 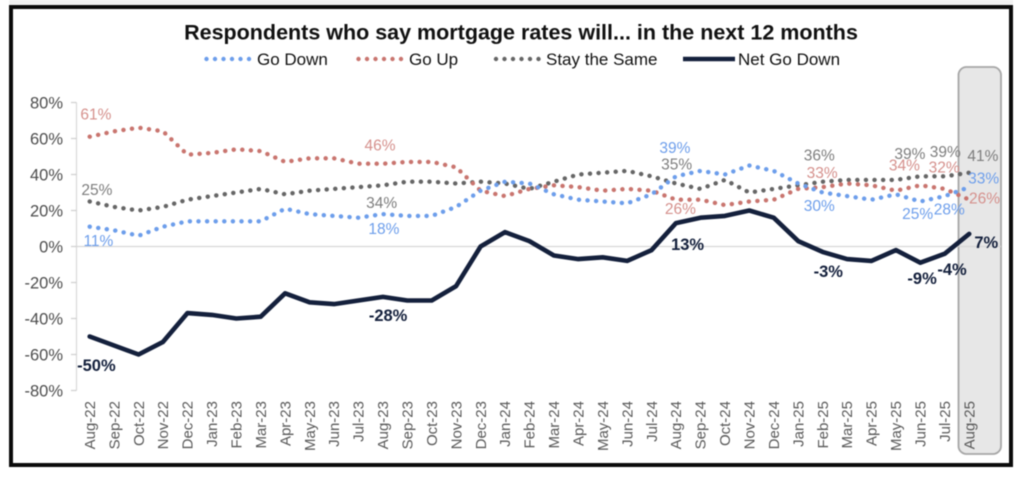 I want to click on svg-text: 13%, so click(x=687, y=245).